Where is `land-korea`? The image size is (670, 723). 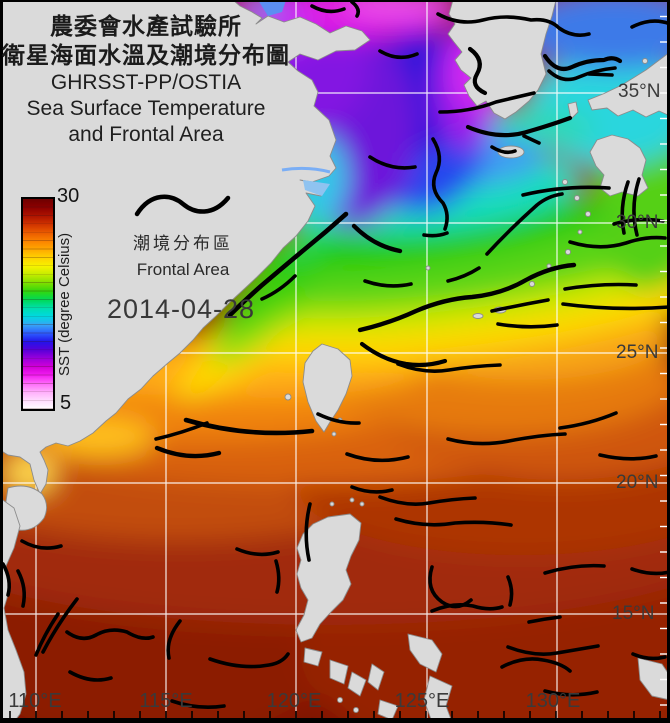
land-korea is located at coordinates (502, 60).